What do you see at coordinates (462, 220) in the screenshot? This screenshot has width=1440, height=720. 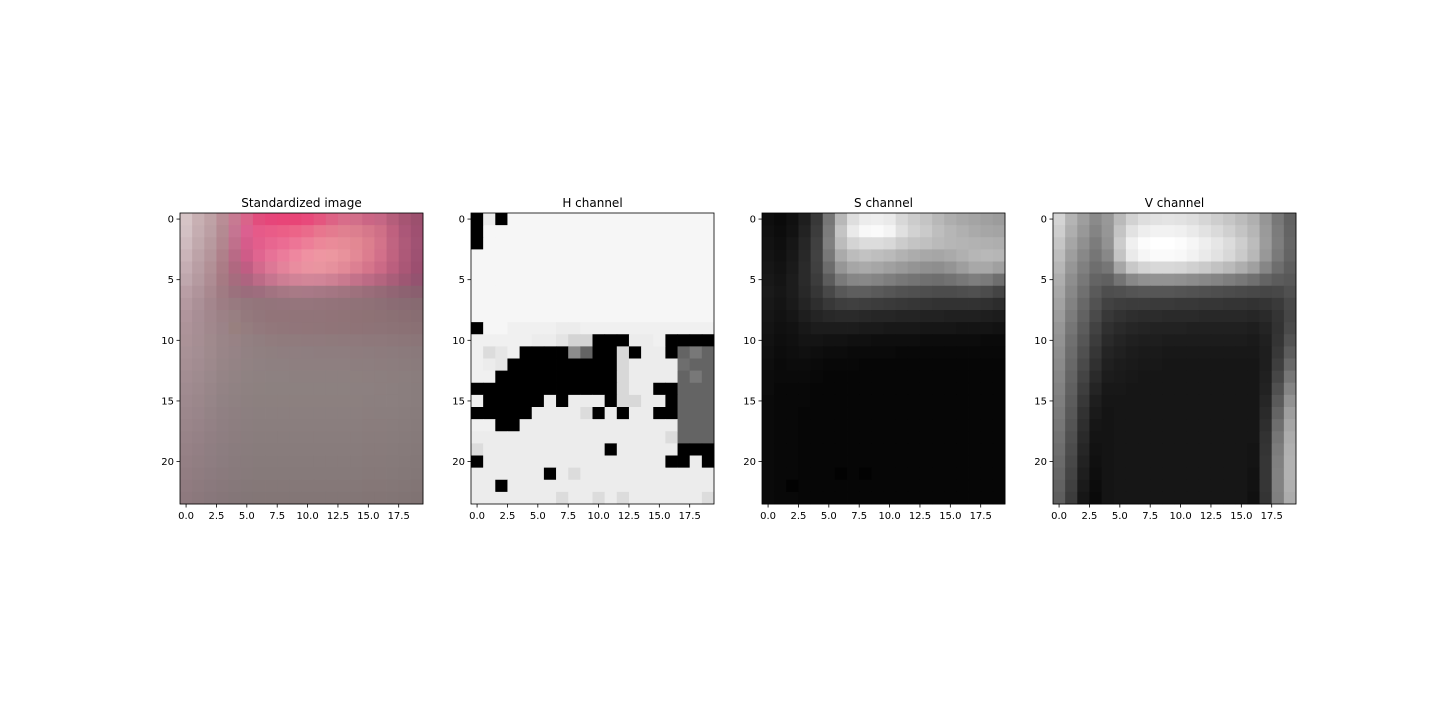 I see `y-tick-label: 0` at bounding box center [462, 220].